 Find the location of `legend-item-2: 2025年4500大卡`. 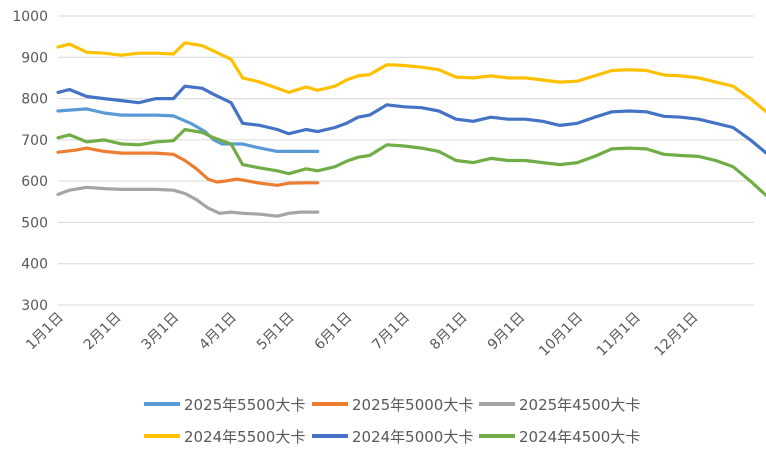

legend-item-2: 2025年4500大卡 is located at coordinates (559, 405).